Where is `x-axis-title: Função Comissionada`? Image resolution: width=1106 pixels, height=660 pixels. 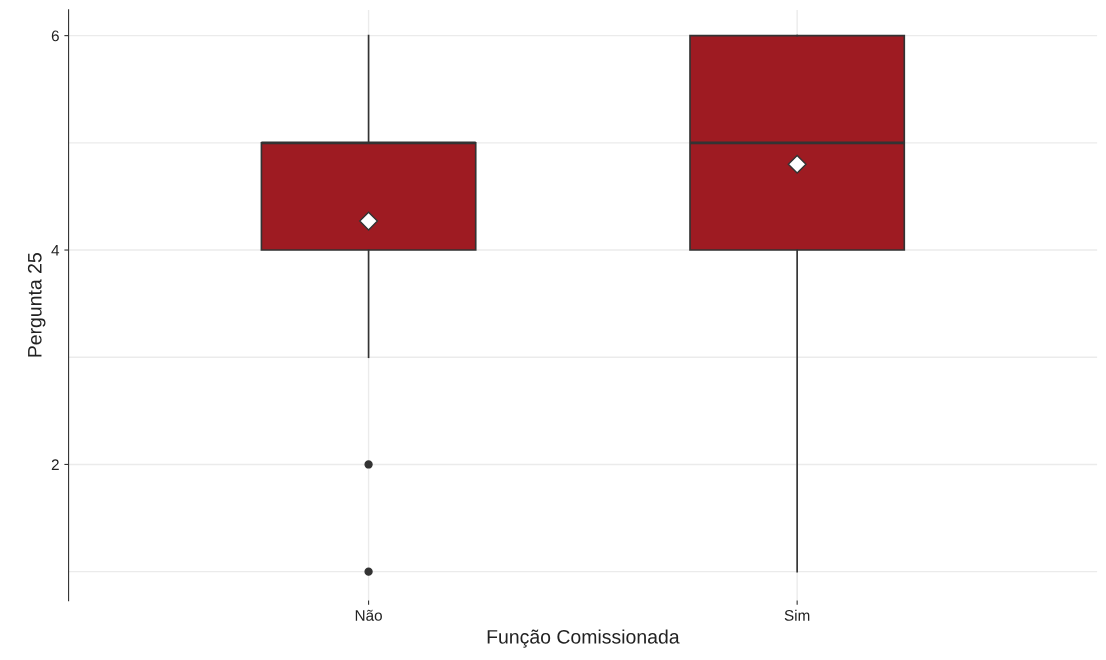 x-axis-title: Função Comissionada is located at coordinates (583, 638).